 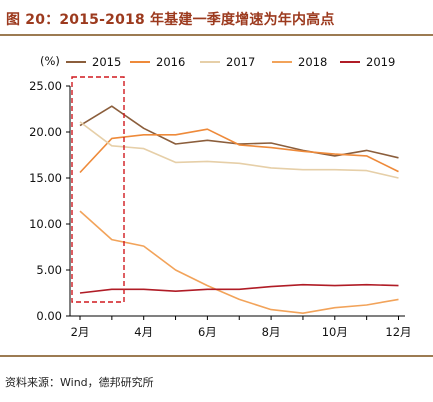 What do you see at coordinates (335, 332) in the screenshot?
I see `x-tick-label: 10月` at bounding box center [335, 332].